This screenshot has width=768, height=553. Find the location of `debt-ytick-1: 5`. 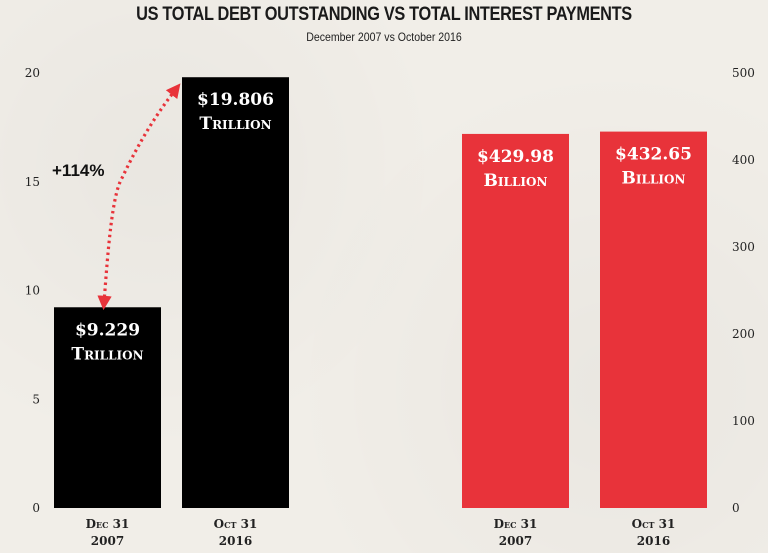

debt-ytick-1: 5 is located at coordinates (36, 399).